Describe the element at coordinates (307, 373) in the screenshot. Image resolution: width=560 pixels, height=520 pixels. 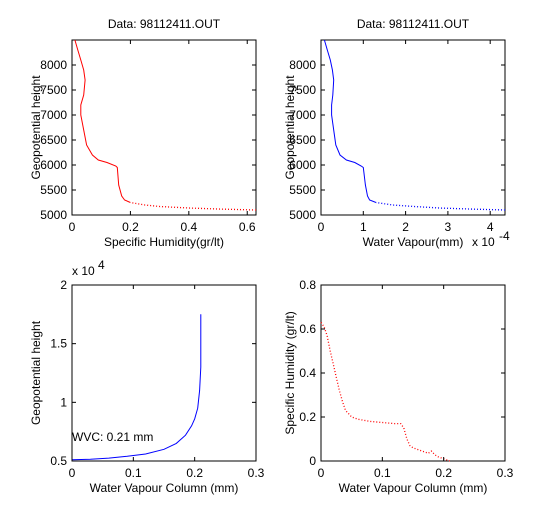
I see `y-tick-label: 0.4` at that location.